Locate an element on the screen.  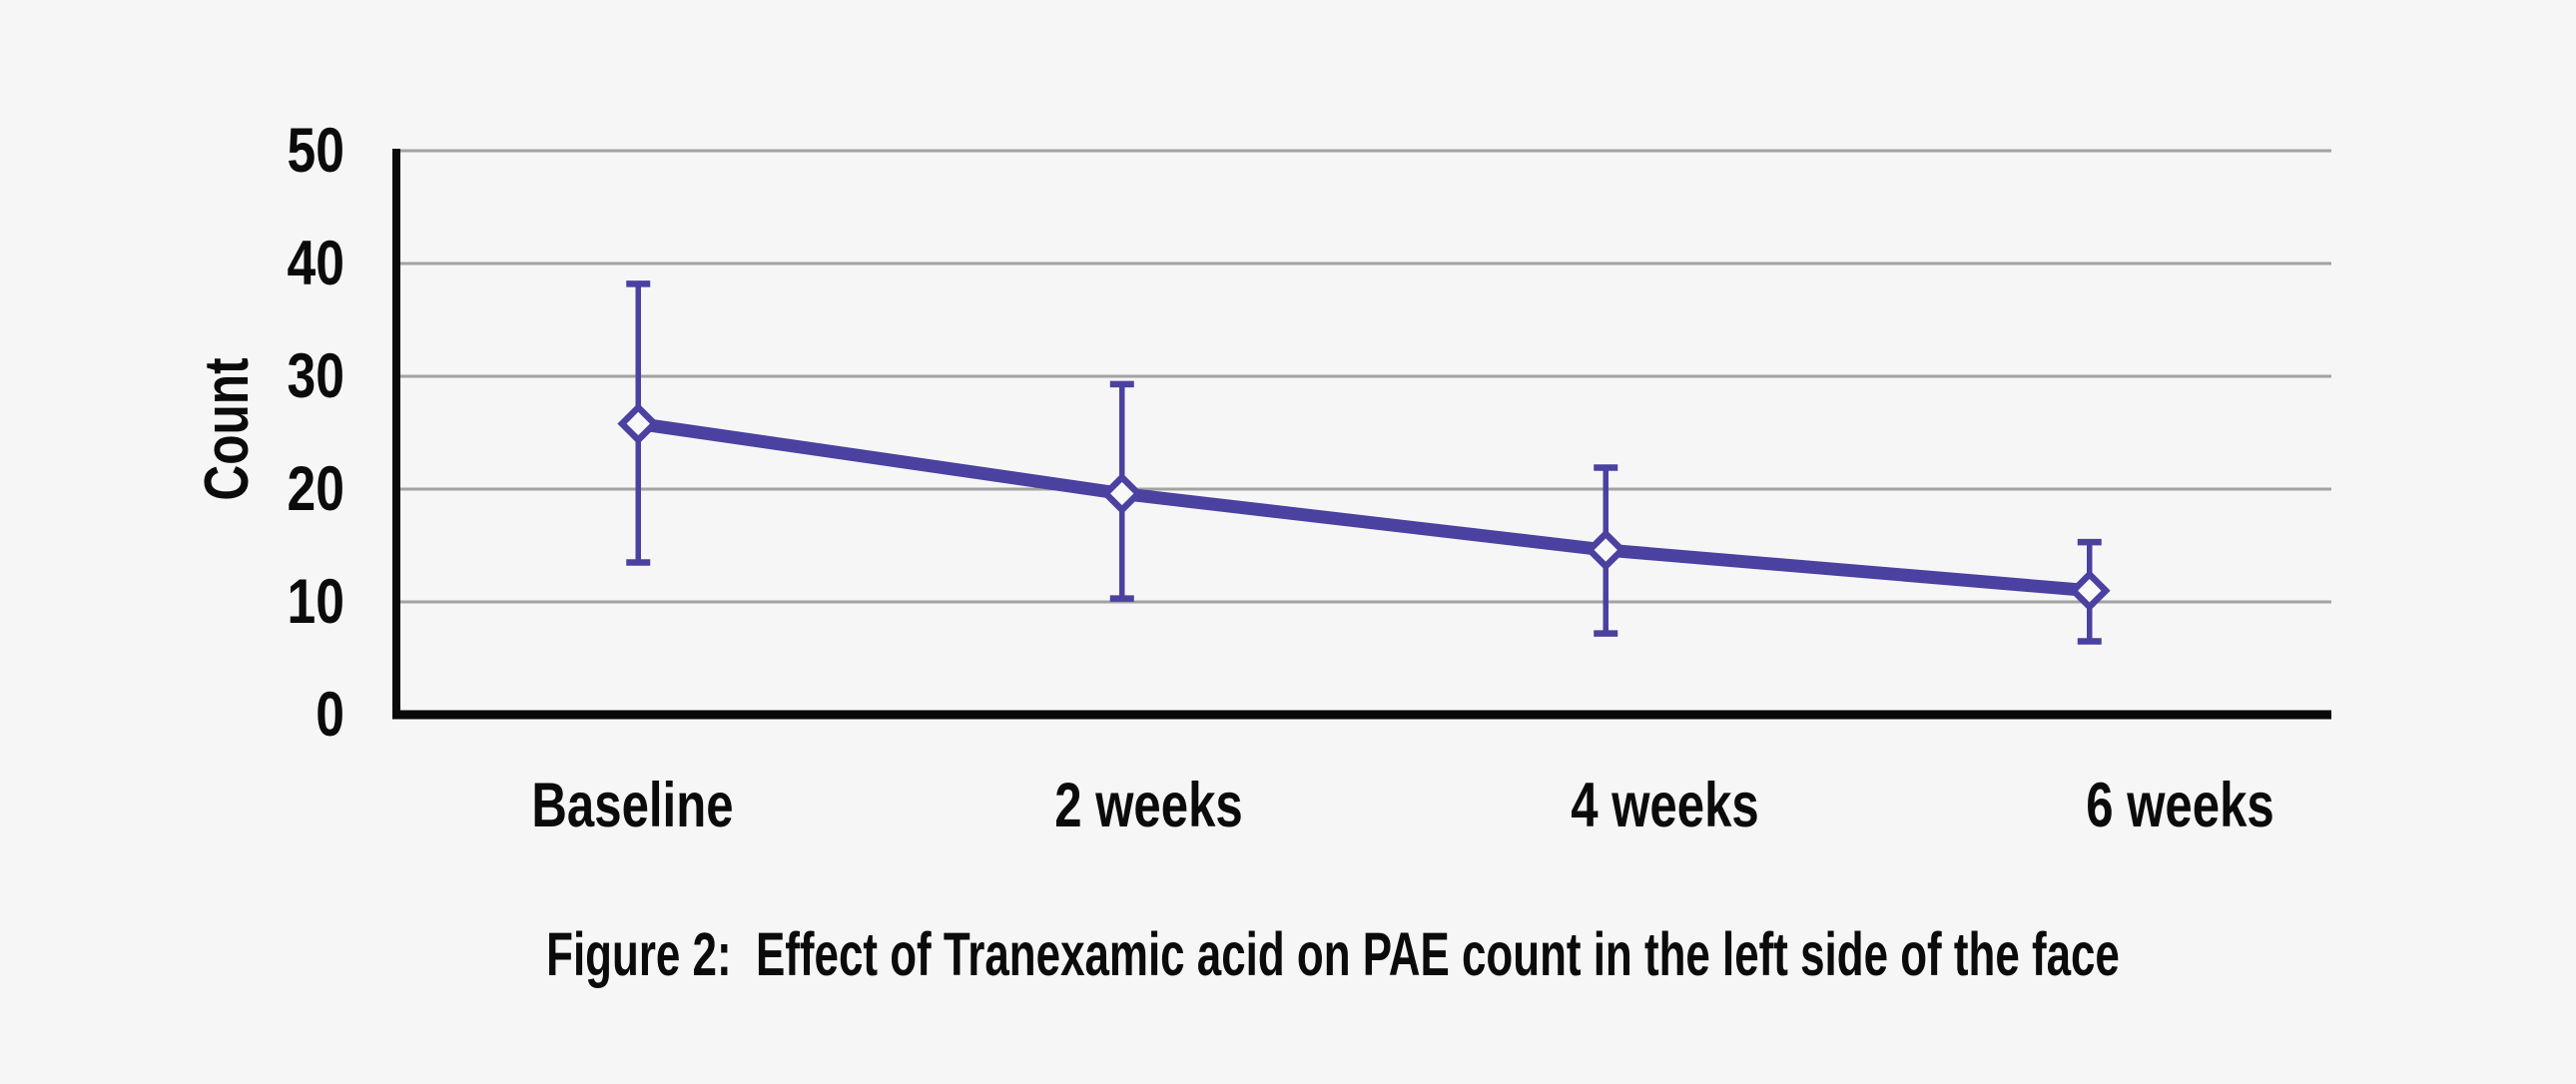
y-tick-label-30: 30 is located at coordinates (315, 376).